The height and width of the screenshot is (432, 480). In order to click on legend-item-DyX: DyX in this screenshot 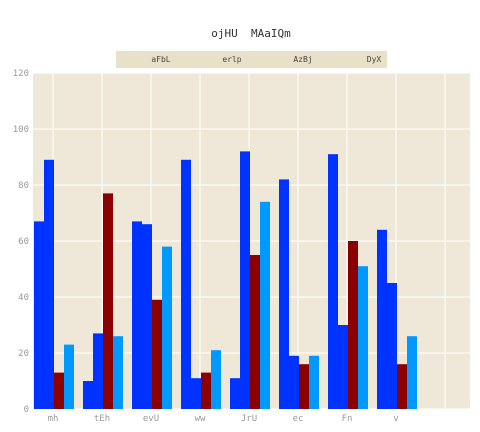, I will do `click(374, 59)`.